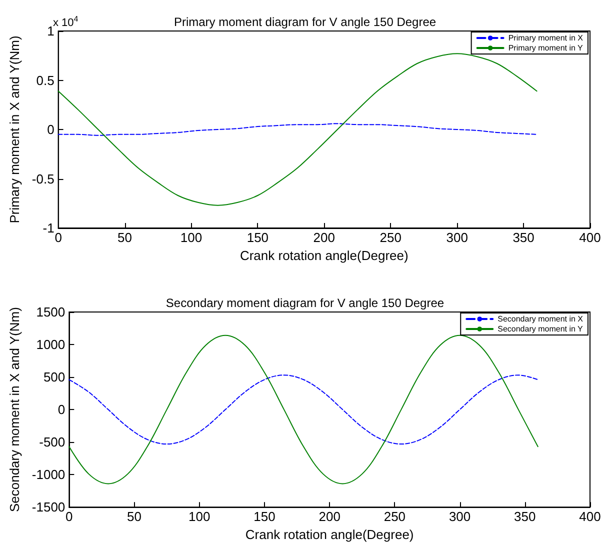 The image size is (610, 546). What do you see at coordinates (305, 22) in the screenshot?
I see `chart-title: Primary moment diagram for V angle 150 Degree` at bounding box center [305, 22].